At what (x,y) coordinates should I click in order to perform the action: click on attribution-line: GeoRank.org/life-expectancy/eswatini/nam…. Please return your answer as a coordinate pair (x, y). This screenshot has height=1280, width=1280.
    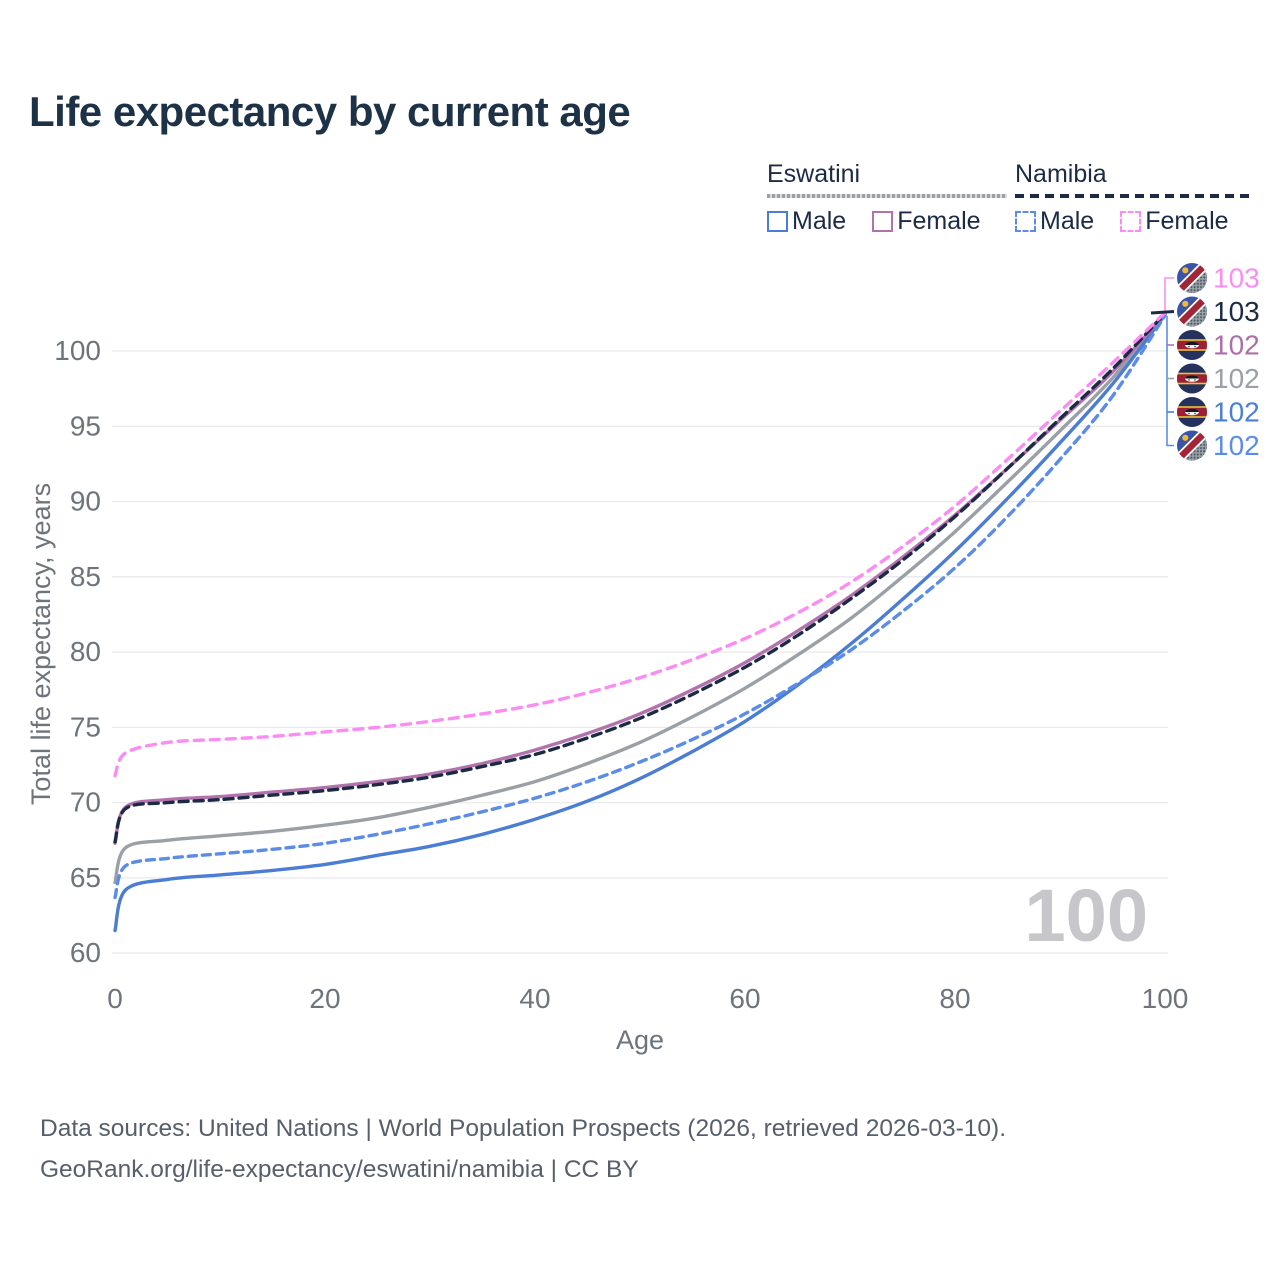
    Looking at the image, I should click on (339, 1170).